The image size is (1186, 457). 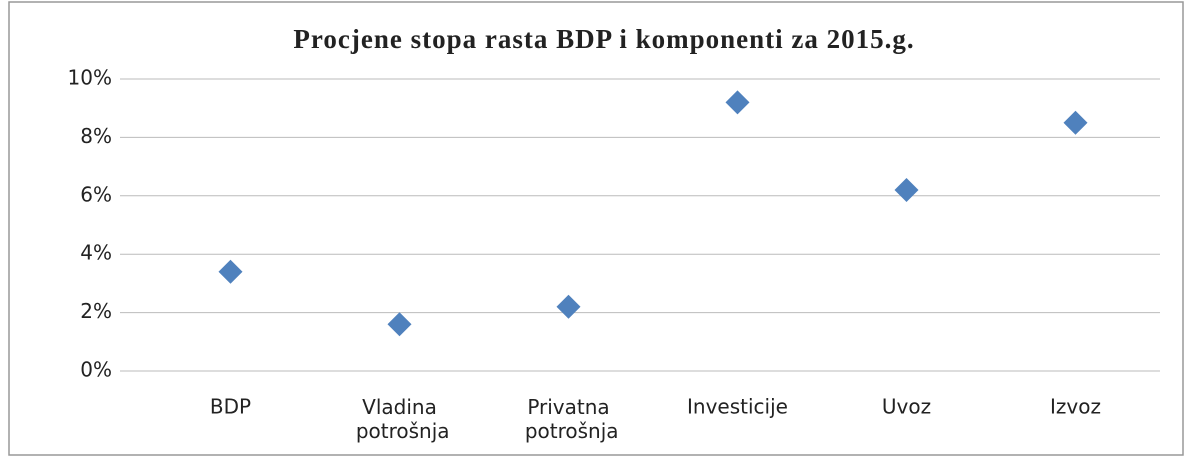 I want to click on y-tick-label: 10%, so click(x=90, y=78).